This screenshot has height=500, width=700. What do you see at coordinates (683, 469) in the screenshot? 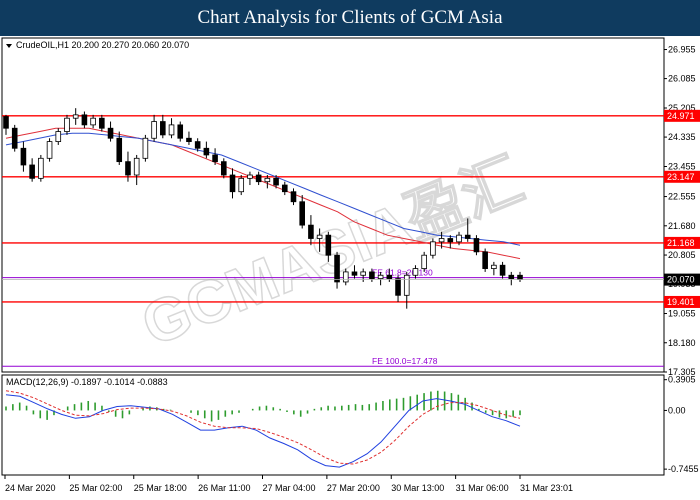
I see `macd-tick-label: -0.7455` at bounding box center [683, 469].